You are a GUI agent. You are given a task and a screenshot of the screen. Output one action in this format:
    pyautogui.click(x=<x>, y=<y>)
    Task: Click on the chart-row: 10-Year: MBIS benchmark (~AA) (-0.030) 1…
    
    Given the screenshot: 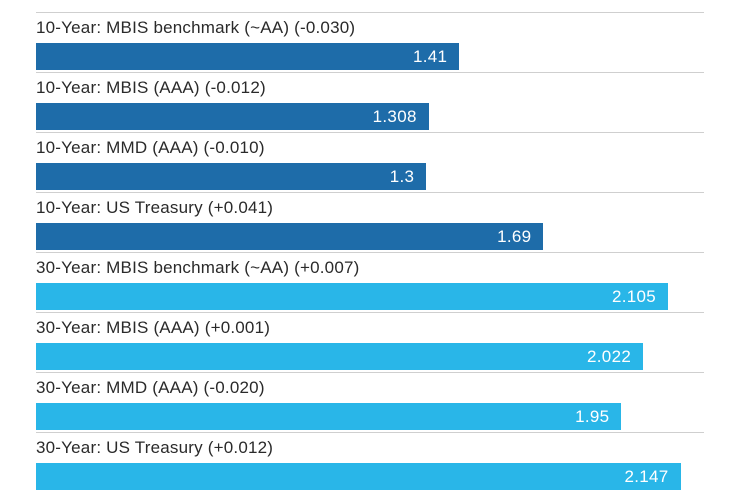 What is the action you would take?
    pyautogui.click(x=370, y=41)
    